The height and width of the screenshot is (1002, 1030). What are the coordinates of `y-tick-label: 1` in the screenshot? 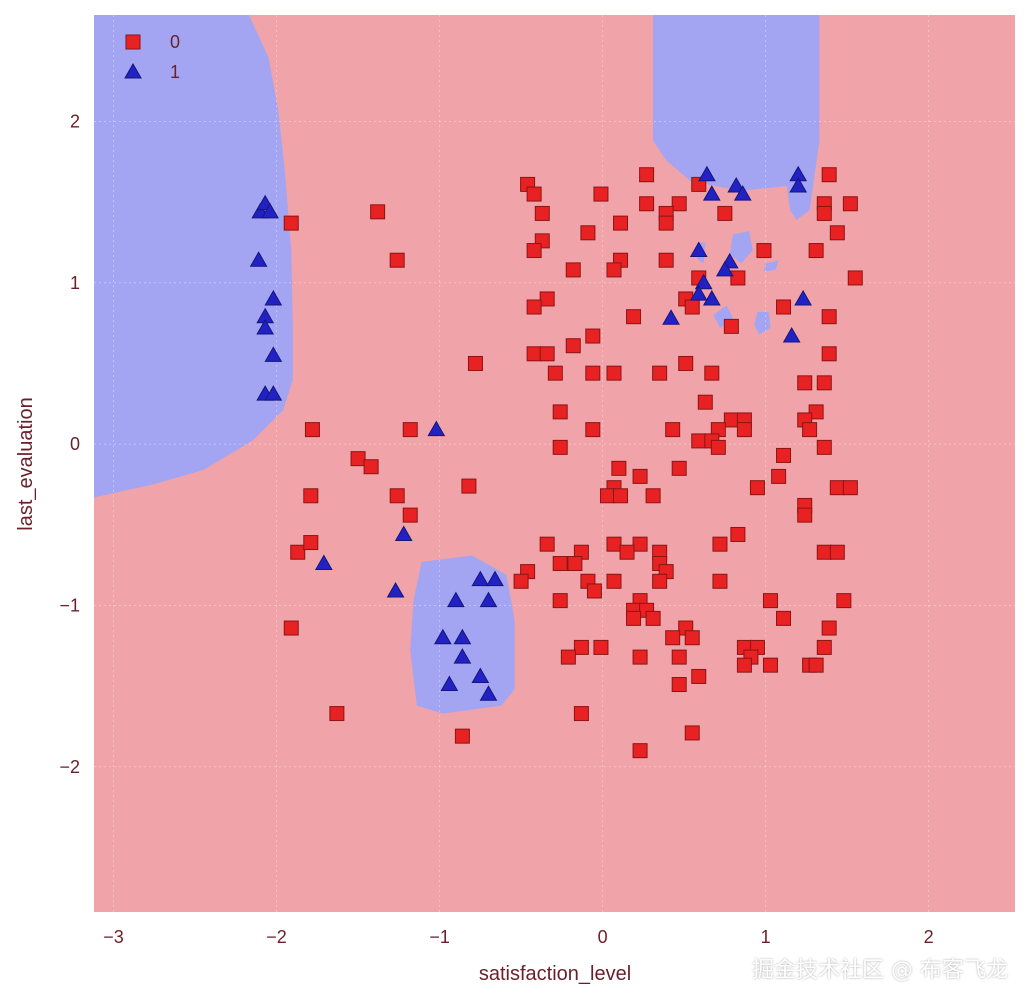 It's located at (75, 283).